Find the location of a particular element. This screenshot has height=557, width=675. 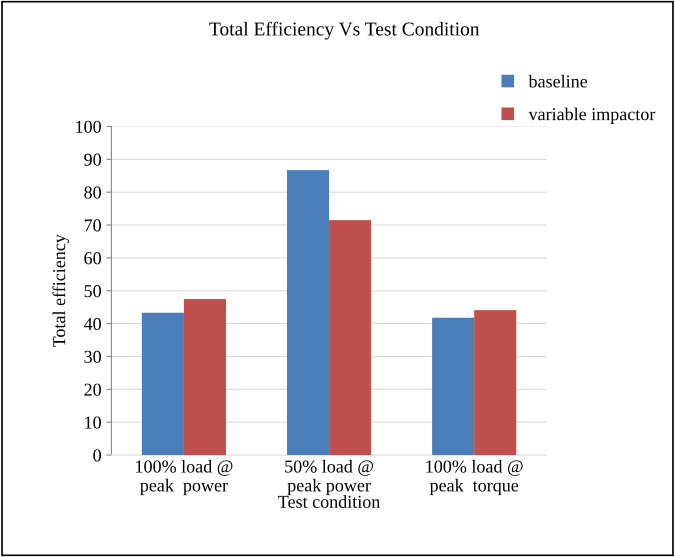

y-tick-label: 60 is located at coordinates (92, 258).